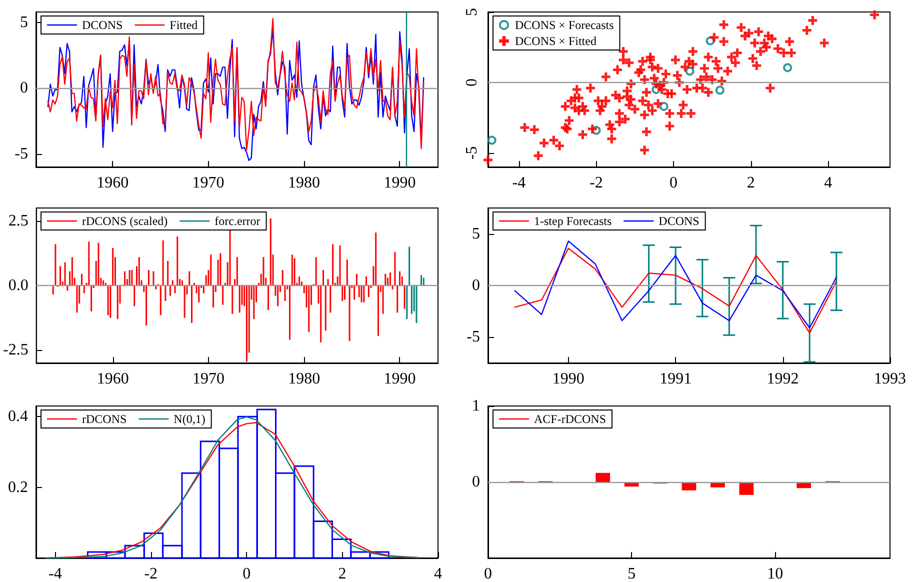  Describe the element at coordinates (18, 285) in the screenshot. I see `y-tick-label: 0.0` at that location.